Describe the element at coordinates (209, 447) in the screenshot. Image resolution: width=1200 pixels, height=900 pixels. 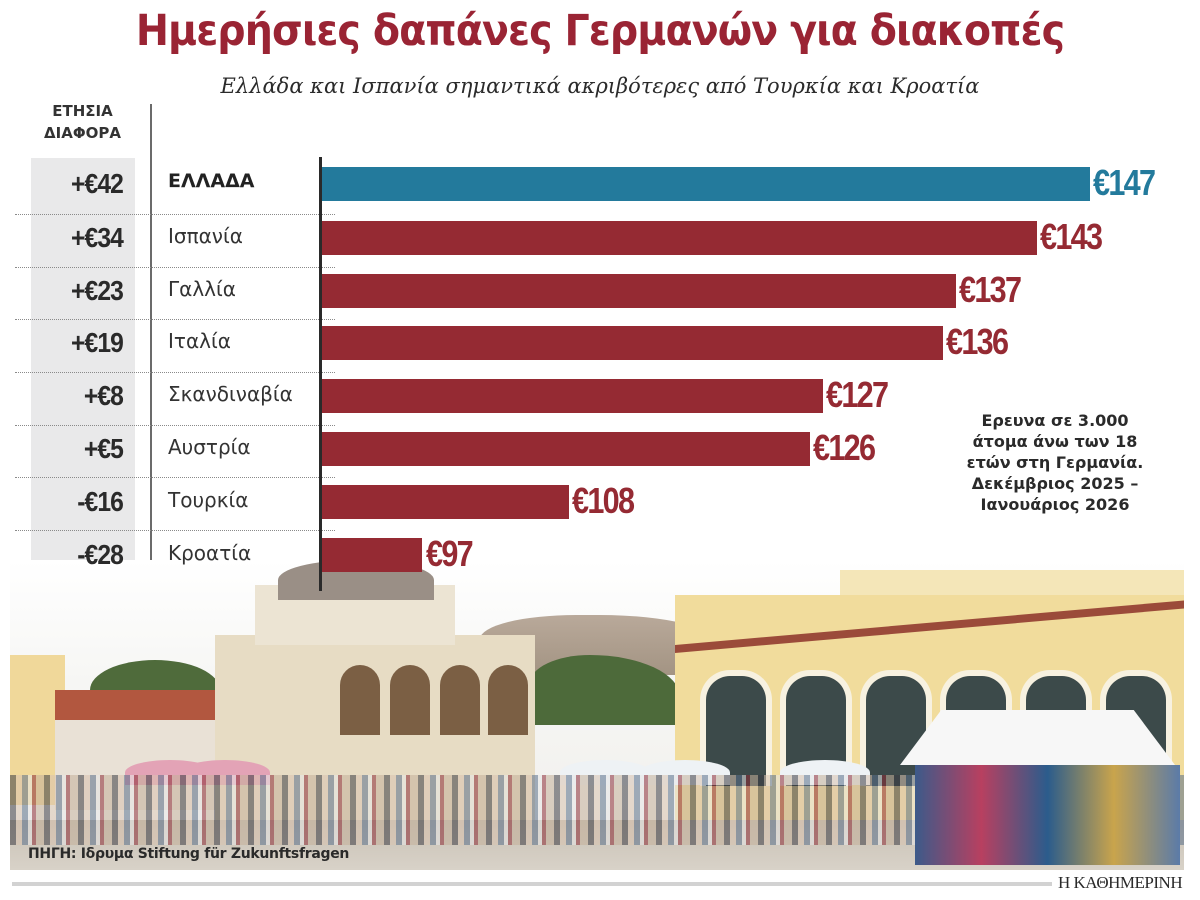
I see `country-label: Αυστρία` at that location.